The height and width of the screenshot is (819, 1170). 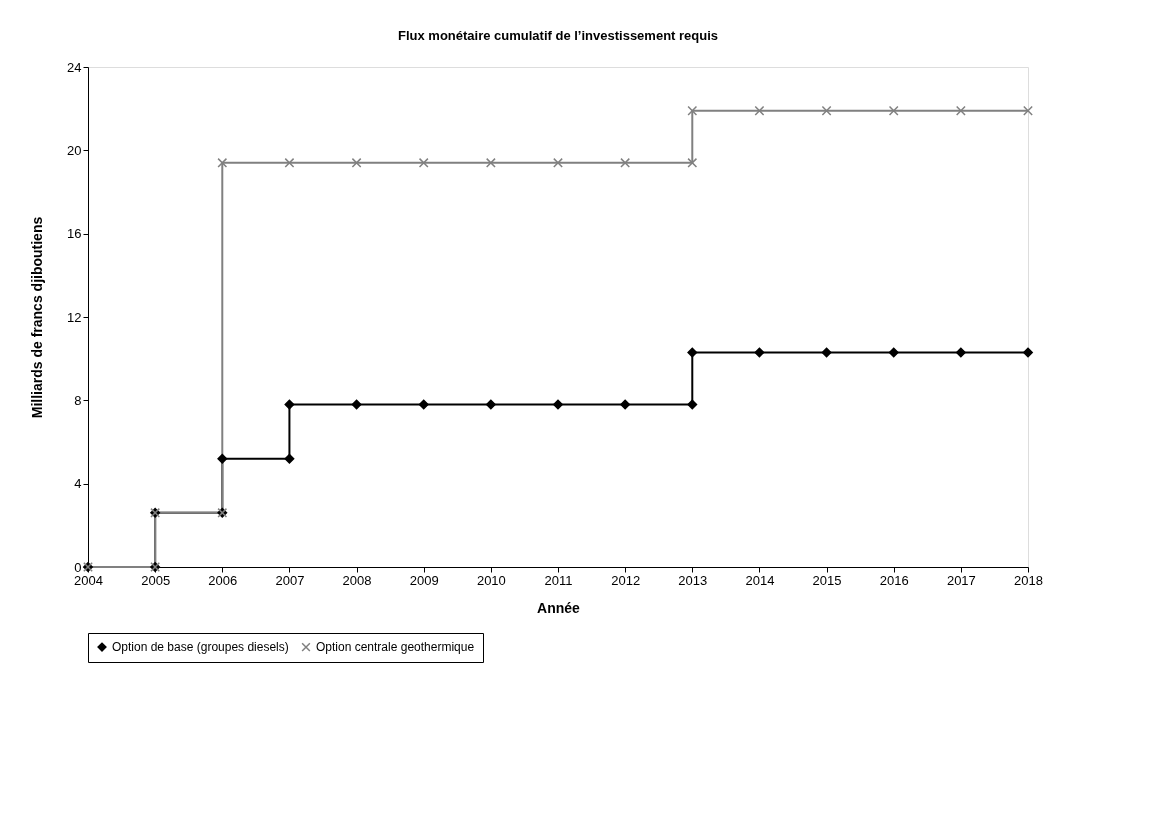 What do you see at coordinates (74, 150) in the screenshot?
I see `y-tick-label: 20` at bounding box center [74, 150].